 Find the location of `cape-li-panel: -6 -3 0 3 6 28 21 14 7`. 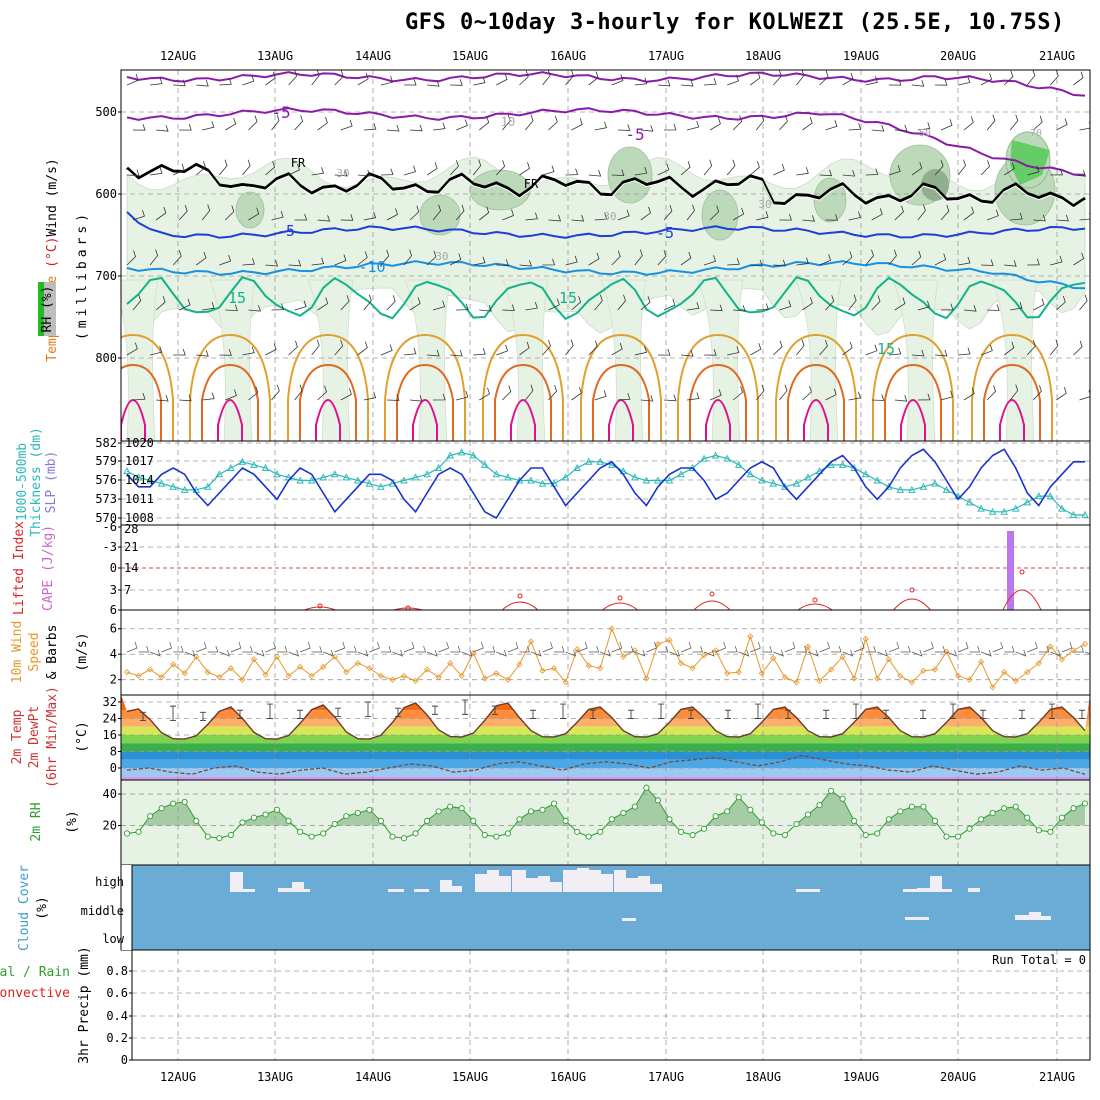

cape-li-panel: -6 -3 0 3 6 28 21 14 7 is located at coordinates (597, 568).